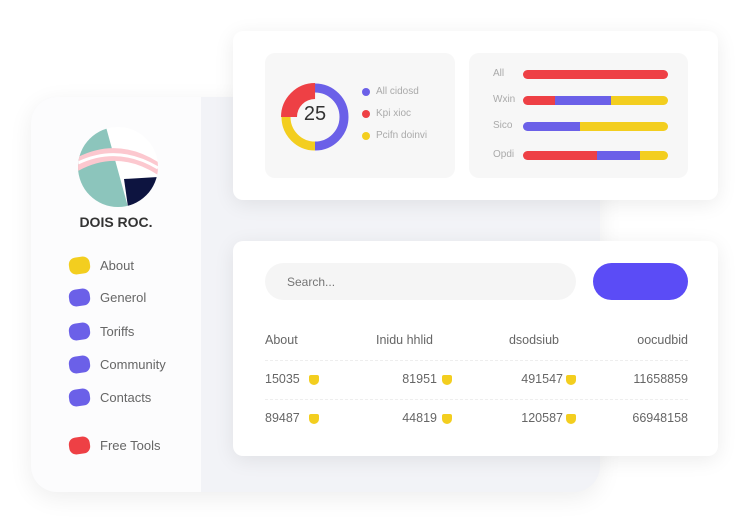  Describe the element at coordinates (542, 418) in the screenshot. I see `table-cell: 120587` at that location.